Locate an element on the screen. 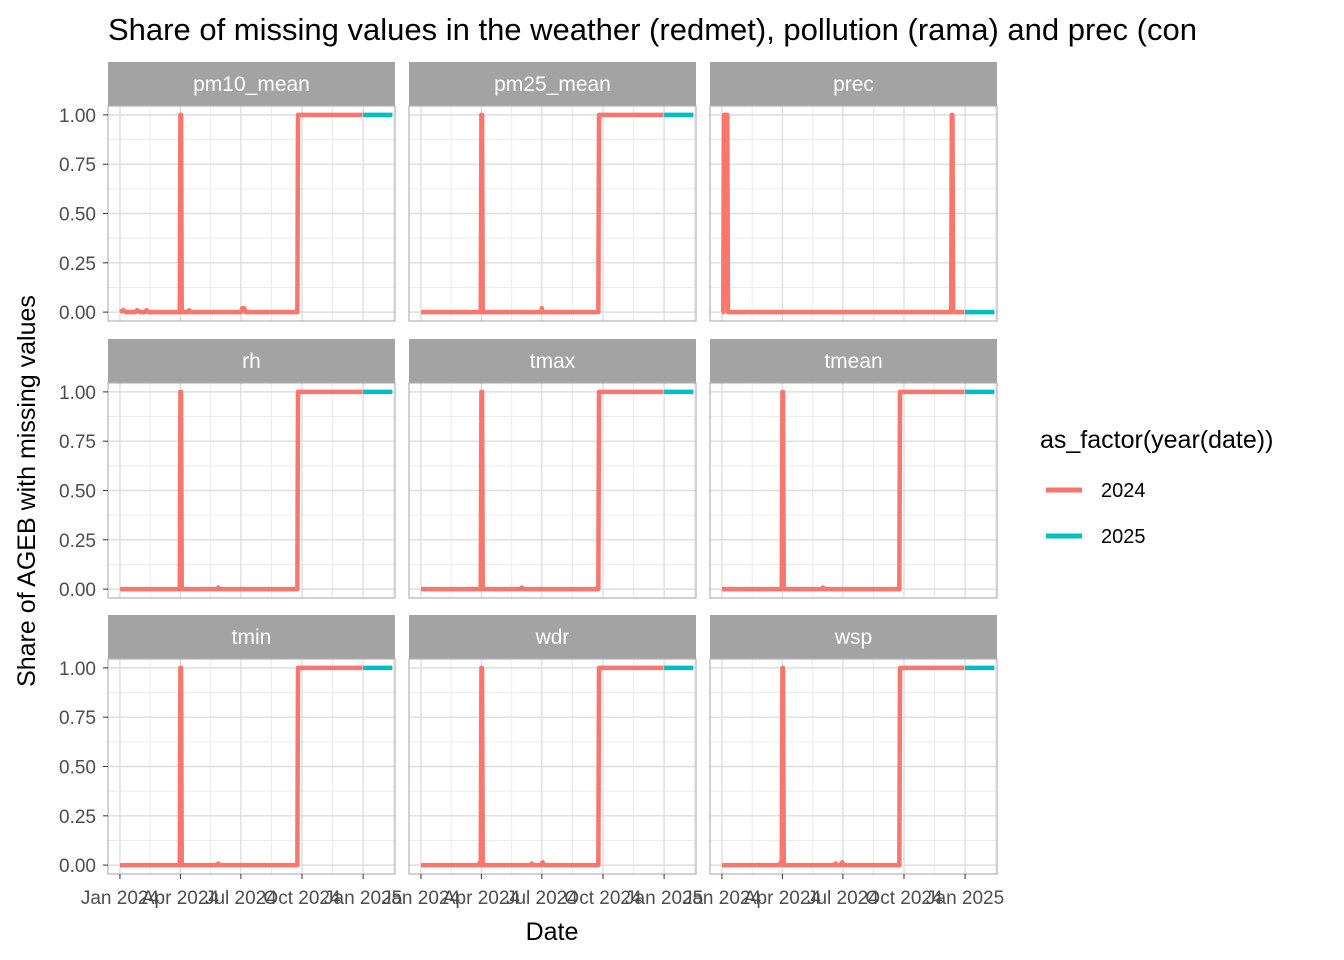  strip-pm25_mean is located at coordinates (552, 84).